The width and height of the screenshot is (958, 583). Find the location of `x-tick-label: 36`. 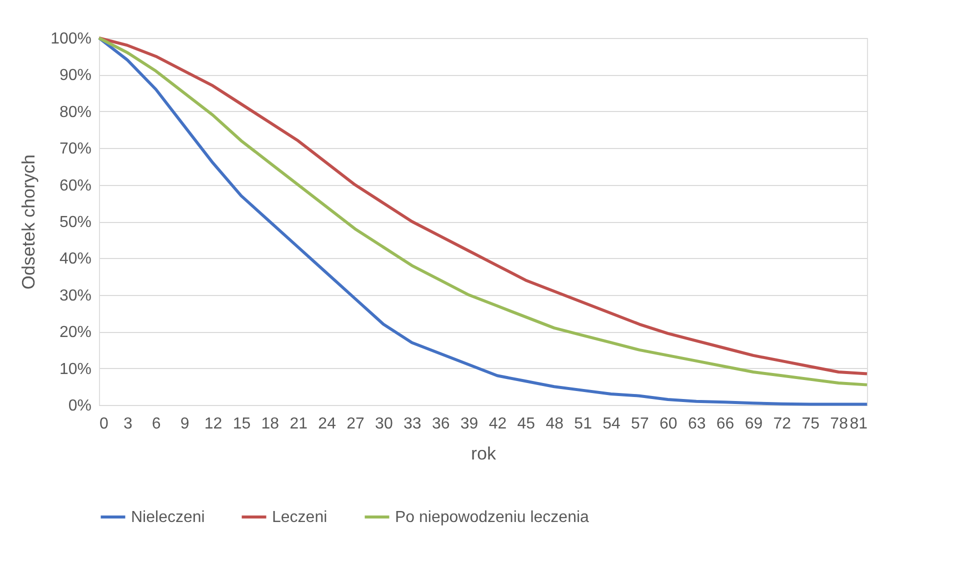

x-tick-label: 36 is located at coordinates (441, 424).